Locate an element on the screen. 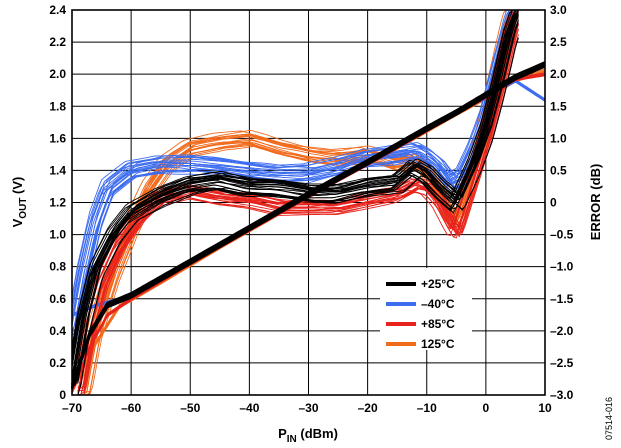 The height and width of the screenshot is (448, 621). y2-tick-label: –2.0 is located at coordinates (562, 331).